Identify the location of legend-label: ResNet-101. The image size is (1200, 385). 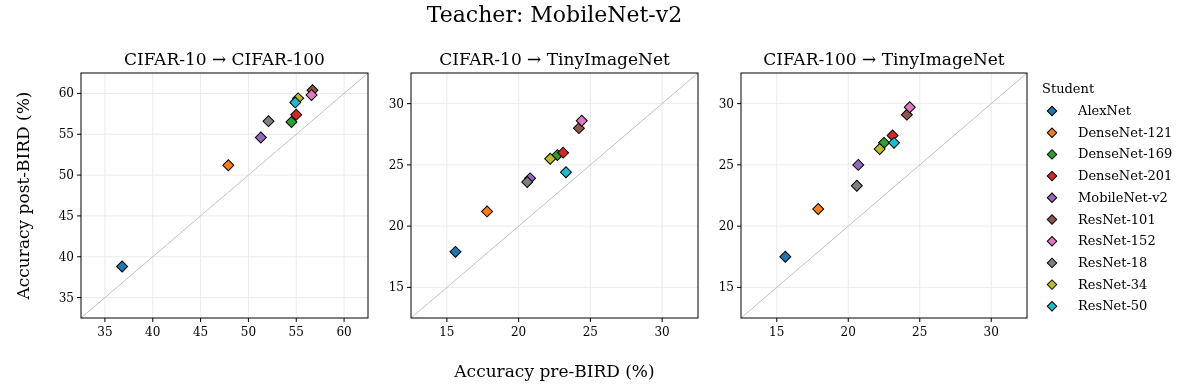
(1117, 219).